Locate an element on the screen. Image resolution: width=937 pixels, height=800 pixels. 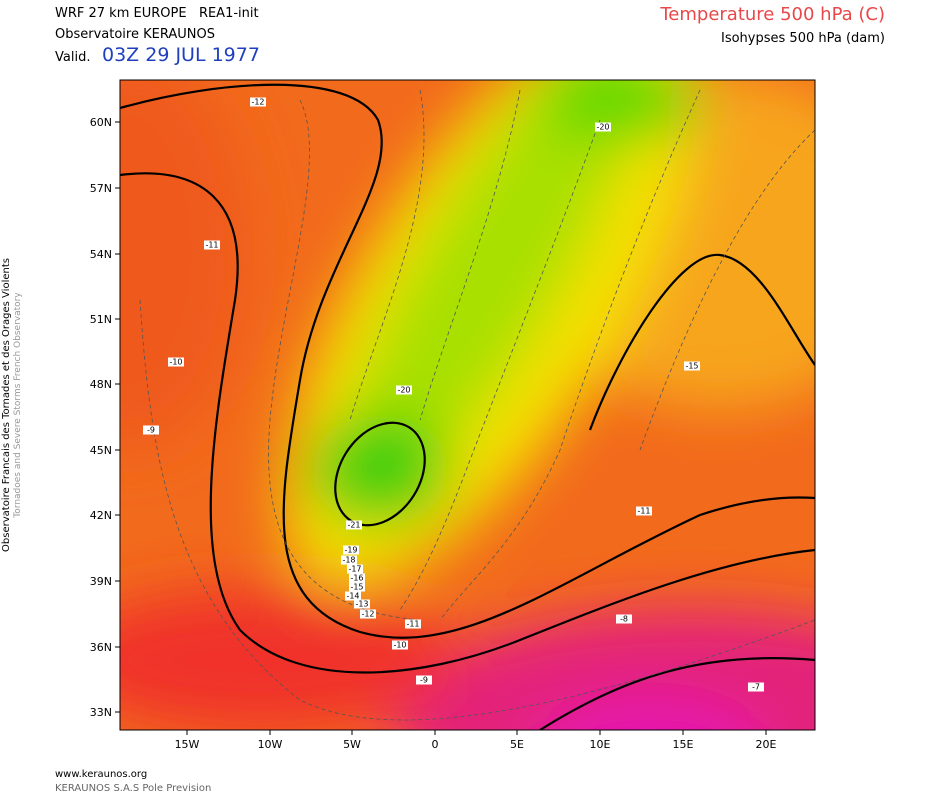
contour-label: -17 is located at coordinates (354, 569).